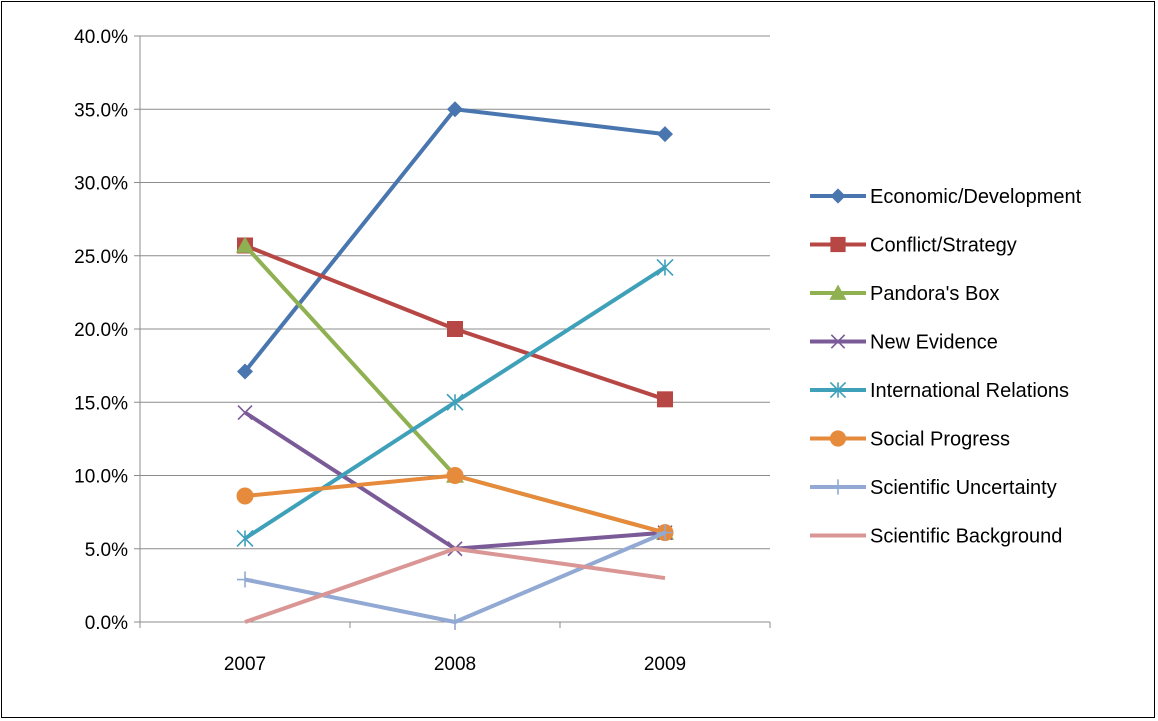 The width and height of the screenshot is (1158, 721). What do you see at coordinates (101, 37) in the screenshot?
I see `y-tick-label: 40.0%` at bounding box center [101, 37].